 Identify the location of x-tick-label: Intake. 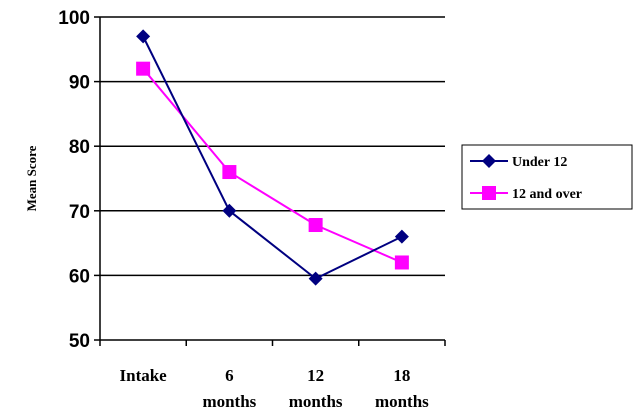
(144, 375).